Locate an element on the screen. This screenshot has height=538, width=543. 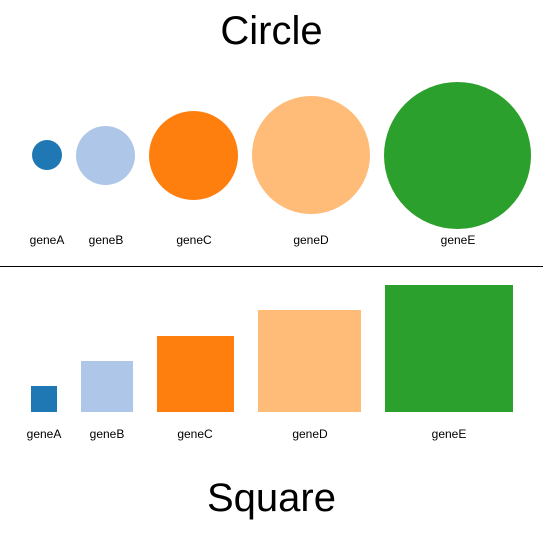
square-geneA is located at coordinates (44, 399).